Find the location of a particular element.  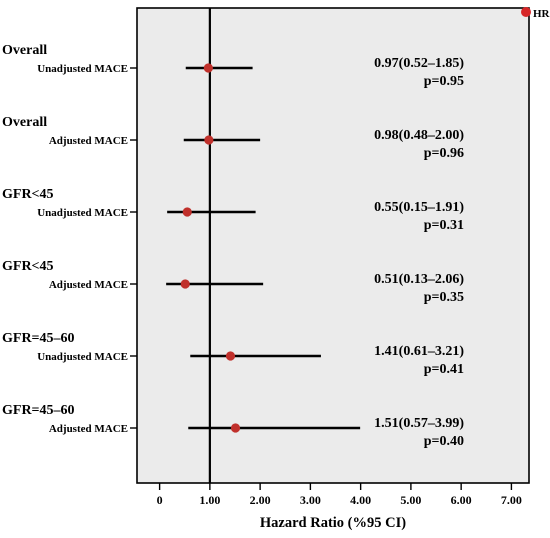

p-value-text: p=0.95 is located at coordinates (444, 81).